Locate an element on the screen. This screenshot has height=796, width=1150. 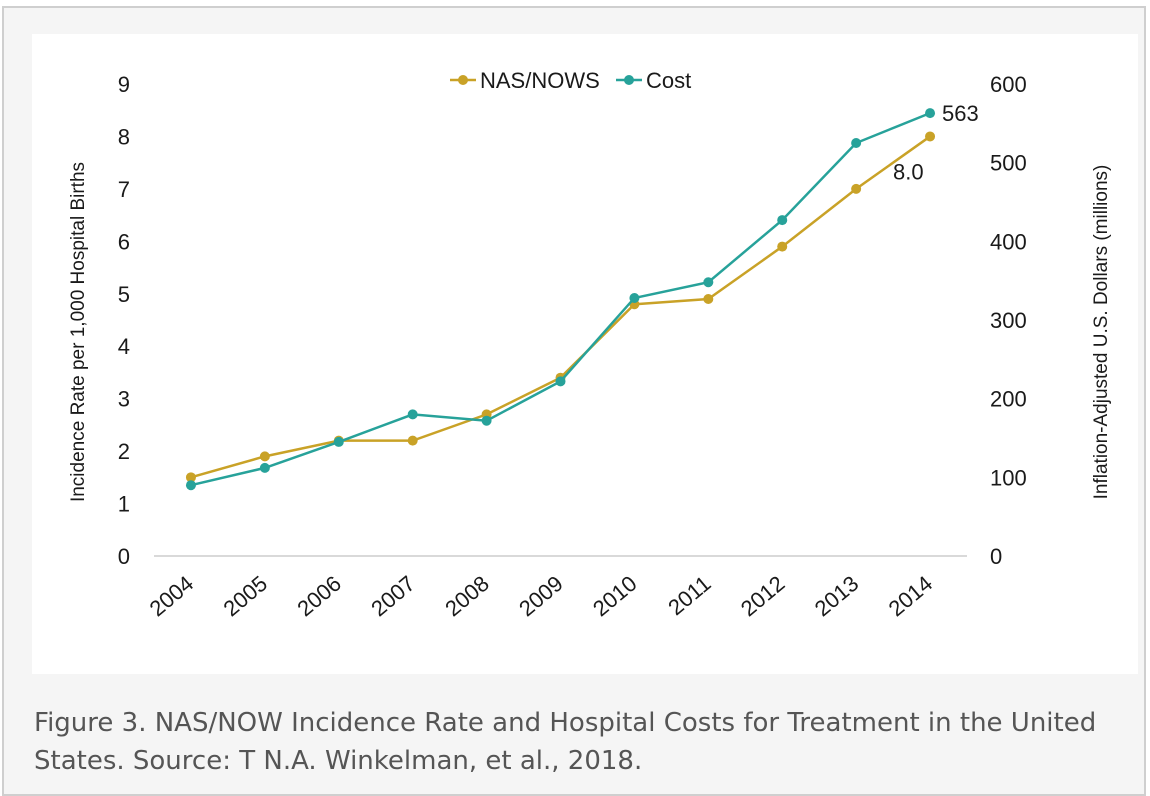
y-left-tick-label: 9 is located at coordinates (124, 84).